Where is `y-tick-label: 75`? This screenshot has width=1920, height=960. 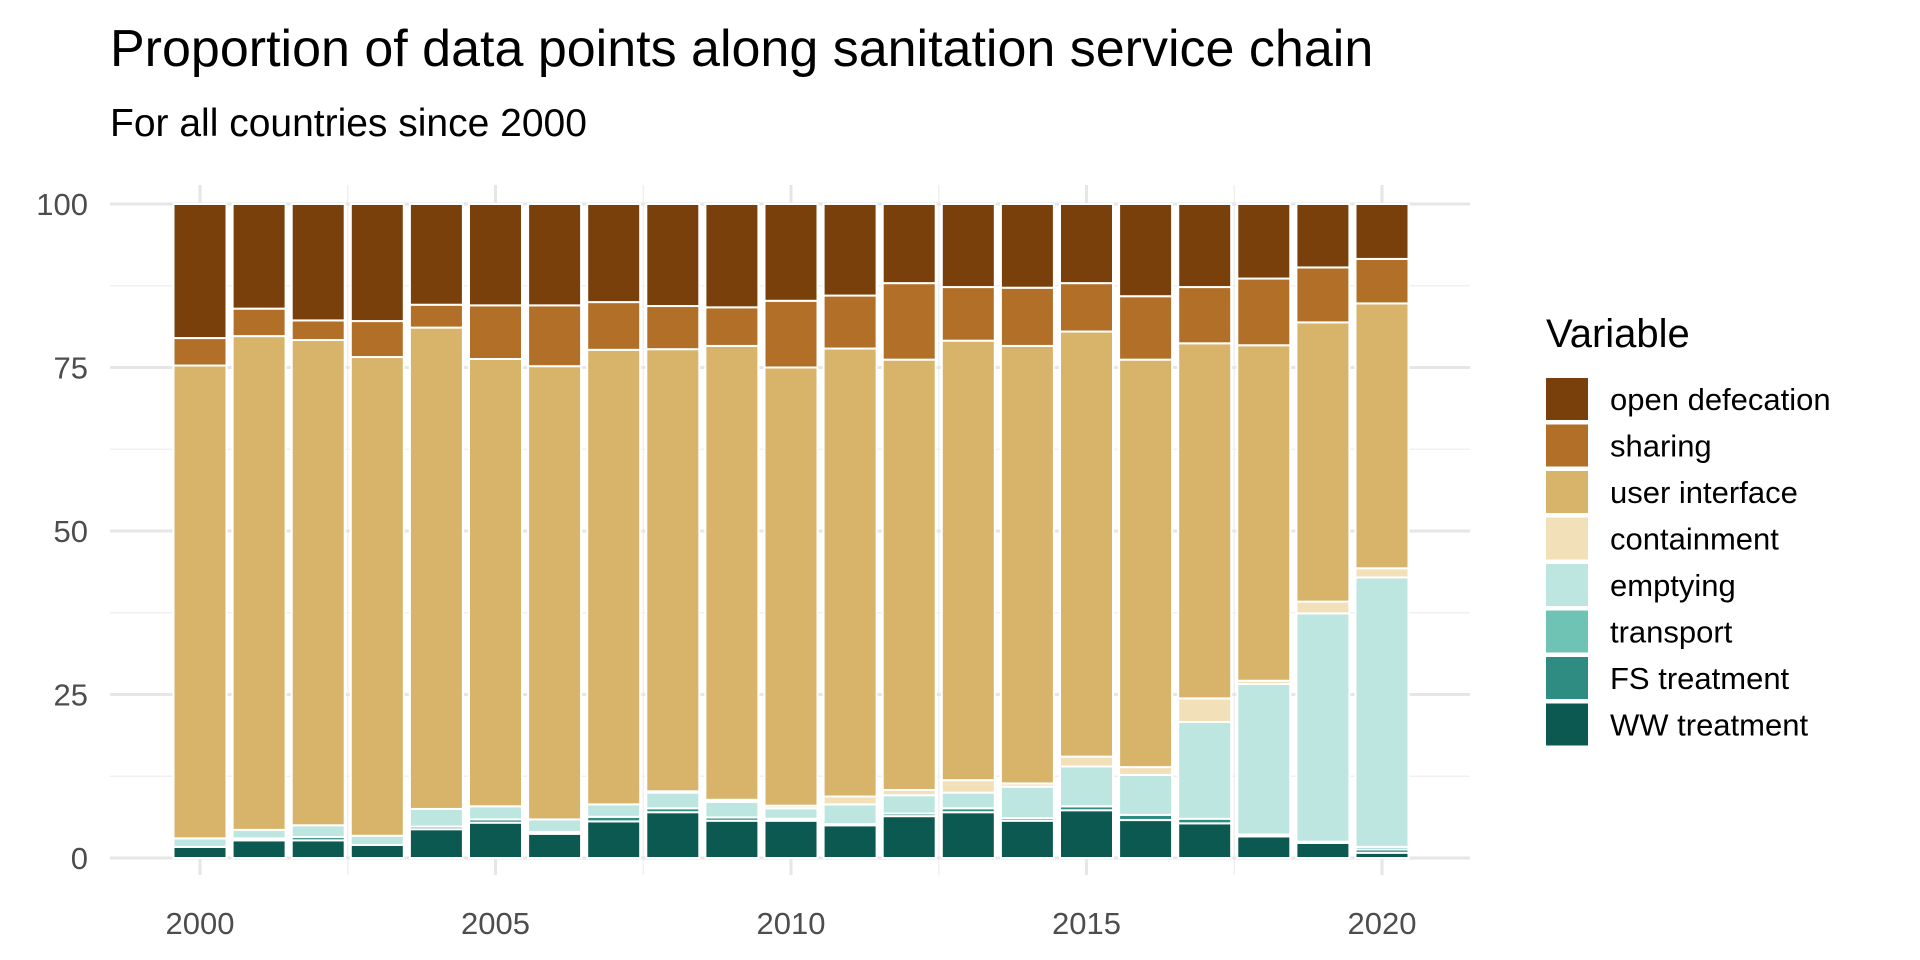
y-tick-label: 75 is located at coordinates (71, 368).